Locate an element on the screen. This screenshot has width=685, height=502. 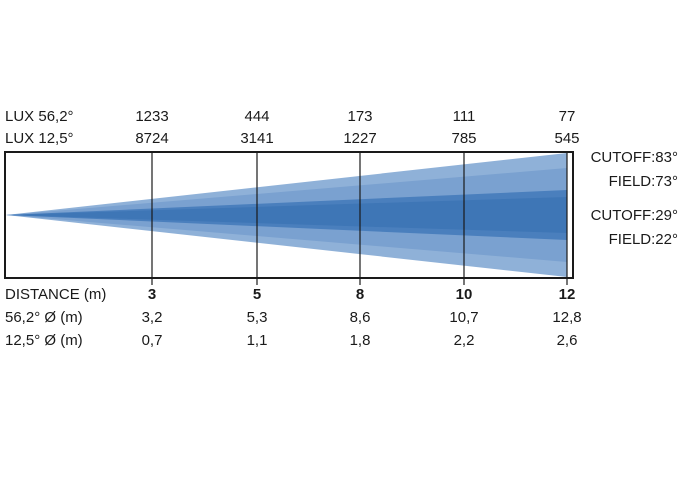
row-value: 8724 is located at coordinates (151, 138).